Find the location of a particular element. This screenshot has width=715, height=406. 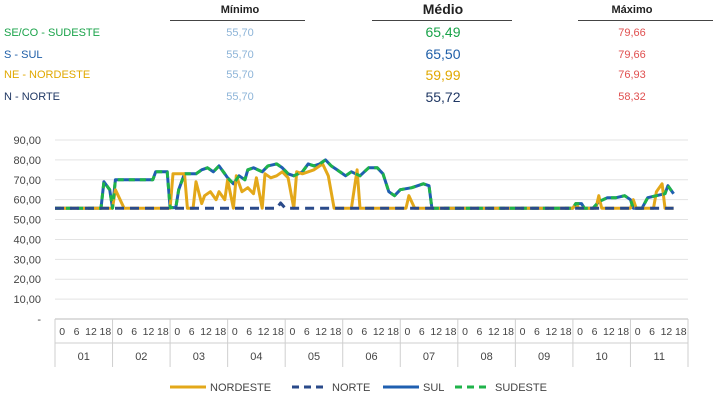

y-tick-label: 70,00 is located at coordinates (27, 181).